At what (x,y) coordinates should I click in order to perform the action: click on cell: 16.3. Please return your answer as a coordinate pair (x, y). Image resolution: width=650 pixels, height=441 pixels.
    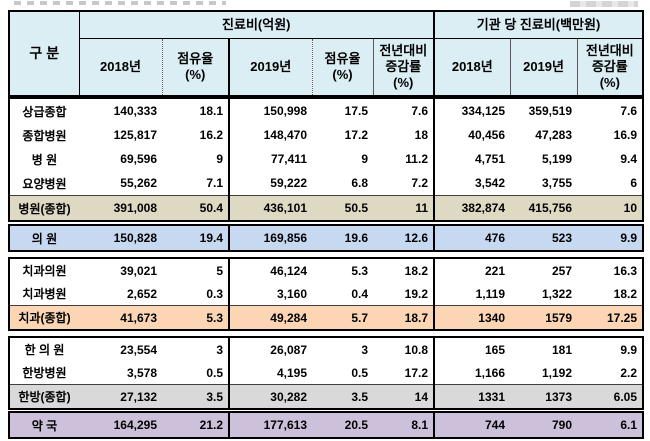
    Looking at the image, I should click on (625, 270).